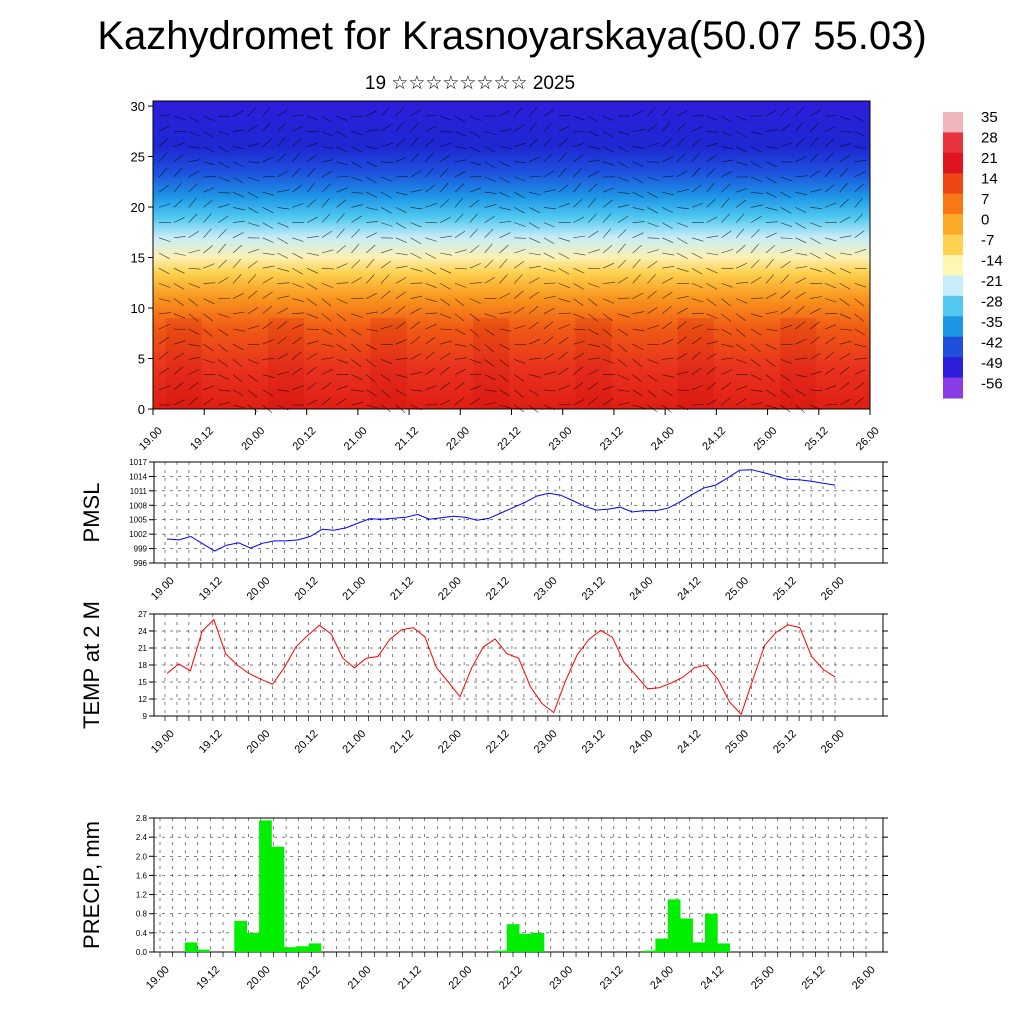 This screenshot has width=1024, height=1024. What do you see at coordinates (259, 978) in the screenshot?
I see `precip-x-tick-label: 20.00` at bounding box center [259, 978].